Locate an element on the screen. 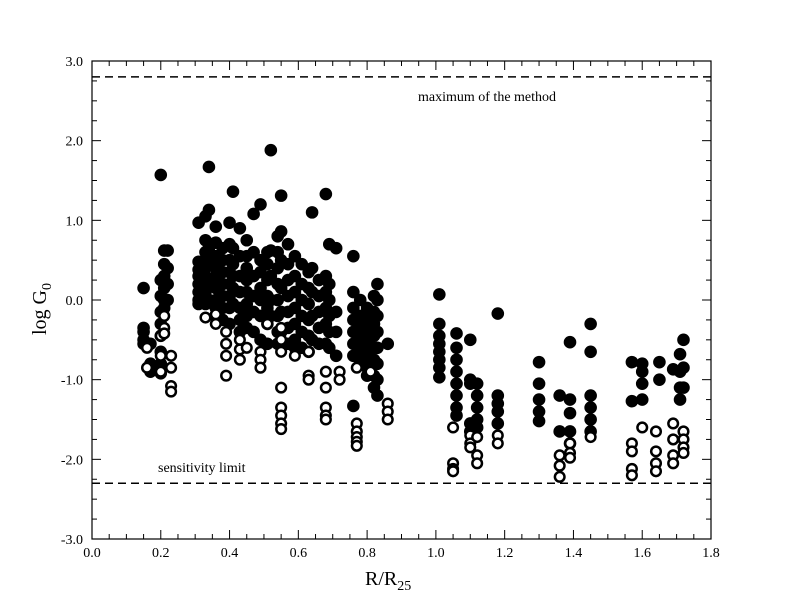 This screenshot has width=800, height=600. x-axis-title-subscript: 25 is located at coordinates (404, 586).